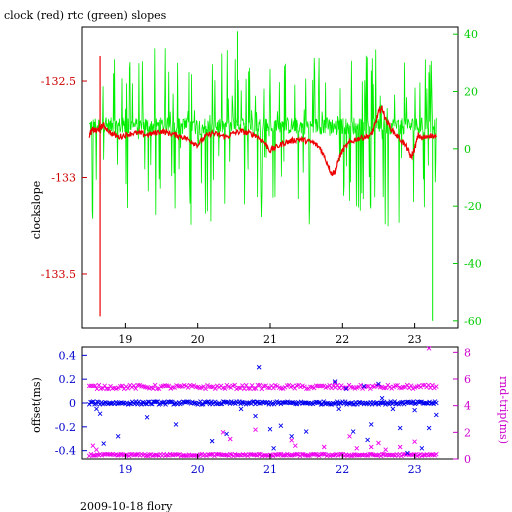  I want to click on rndtrip-y-tick-label: 6, so click(467, 379).